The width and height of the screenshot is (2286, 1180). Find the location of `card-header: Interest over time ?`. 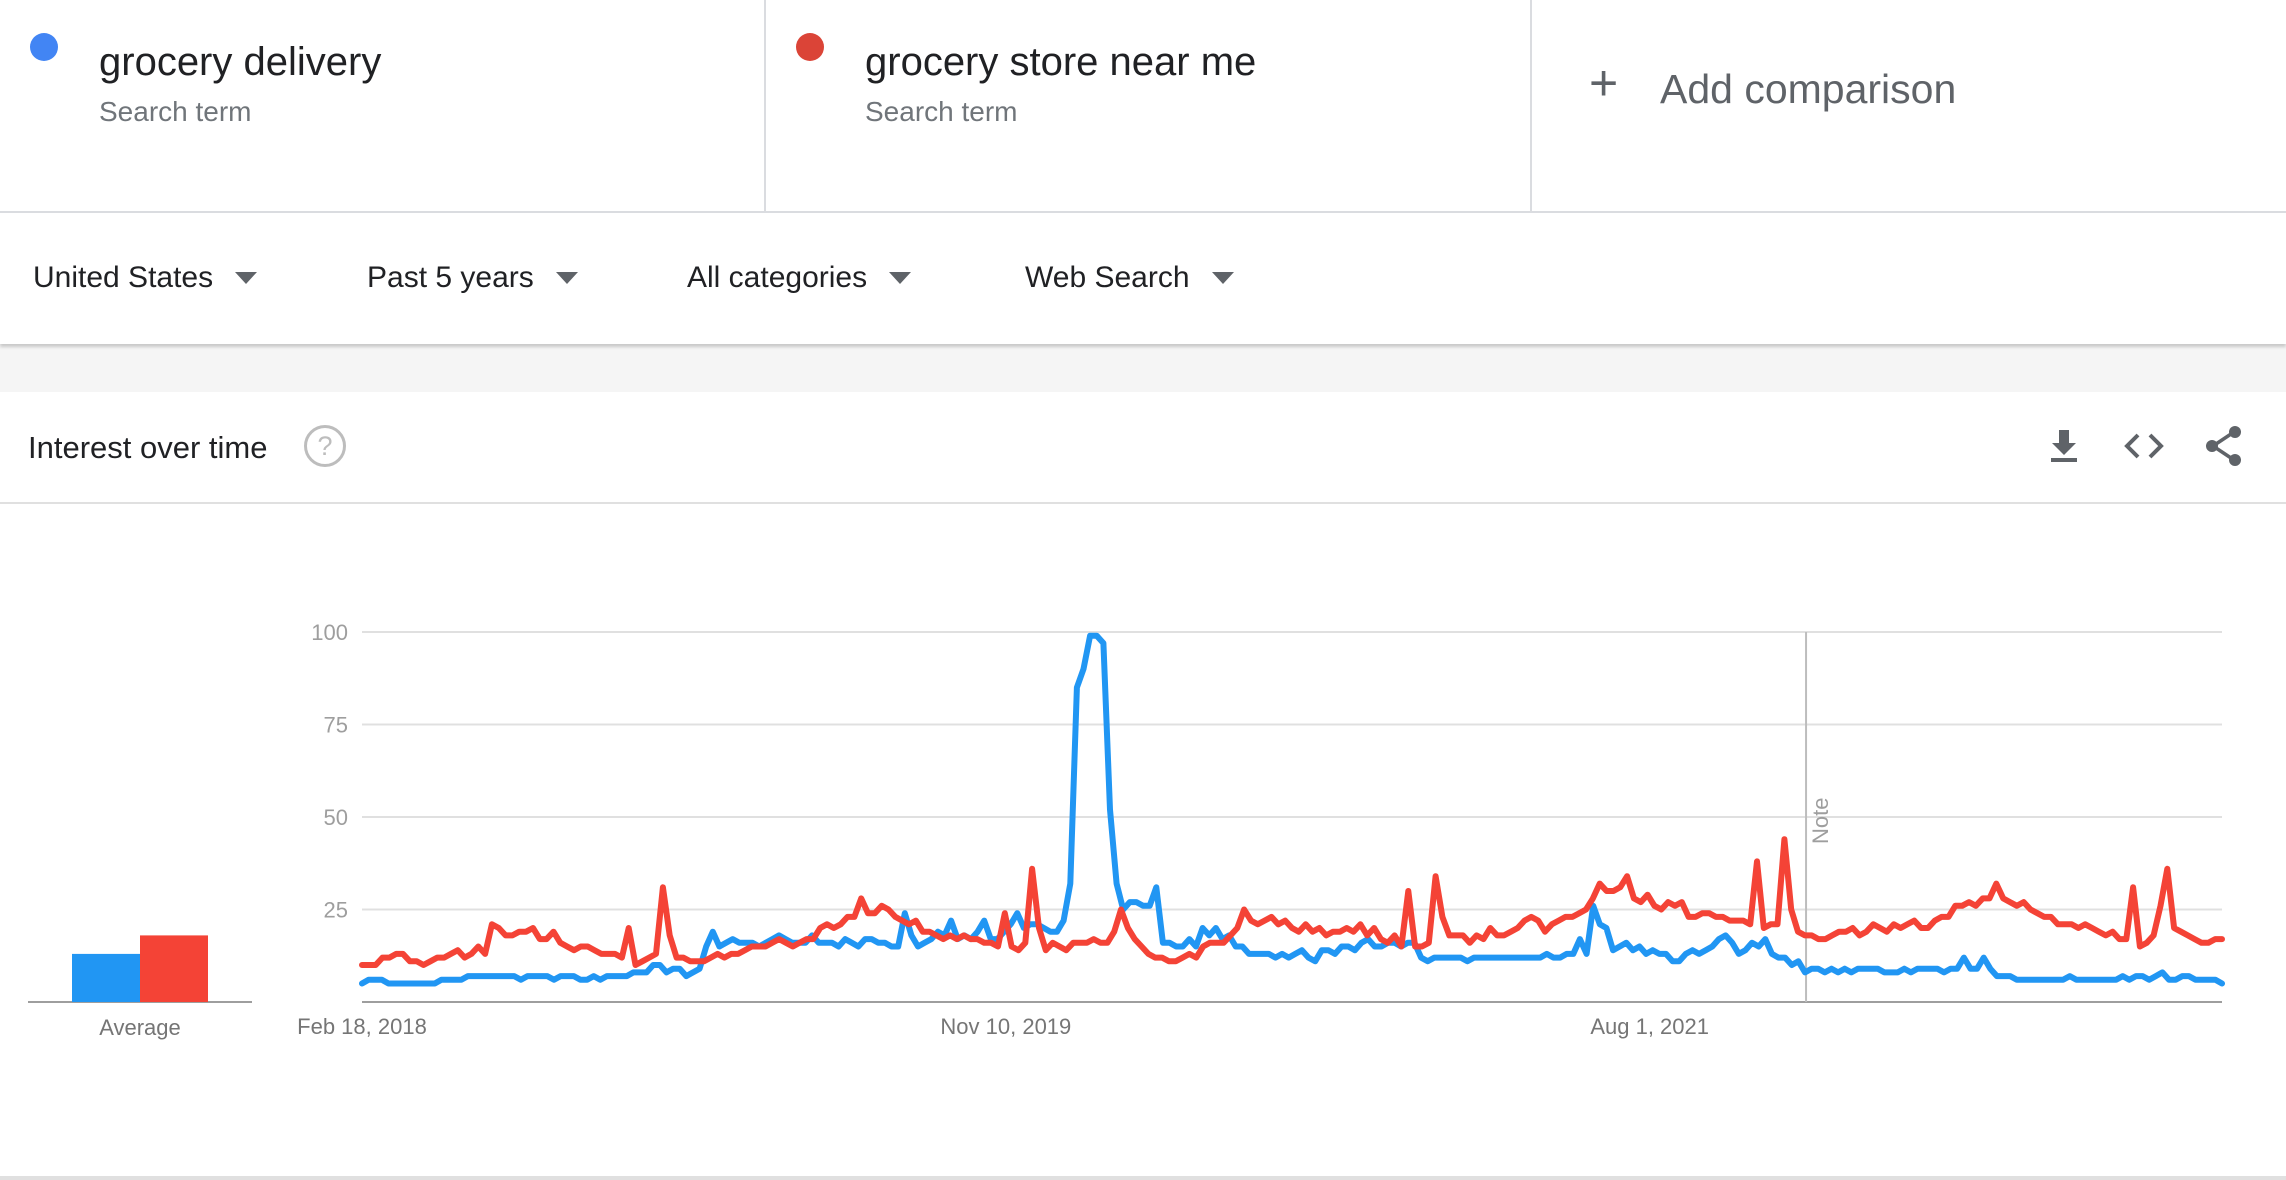

card-header: Interest over time ? is located at coordinates (1143, 448).